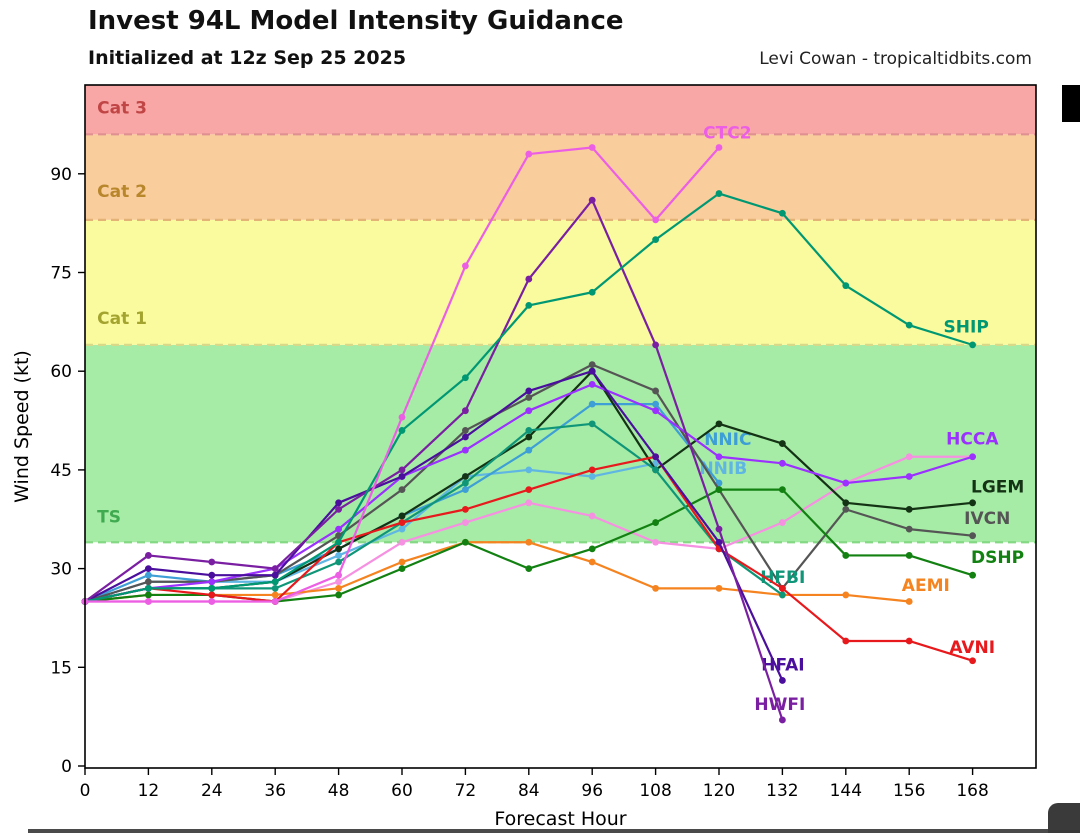 This screenshot has width=1080, height=833. What do you see at coordinates (782, 578) in the screenshot?
I see `series-label-hfbi: HFBI` at bounding box center [782, 578].